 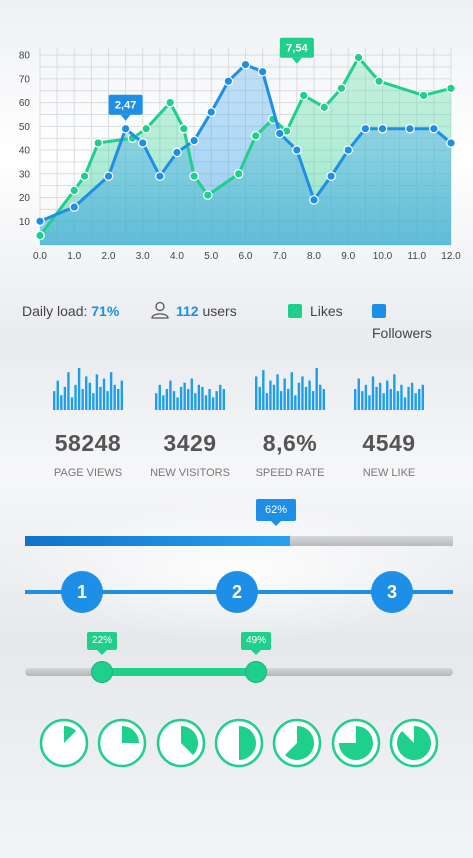 I want to click on y-tick-label: 20, so click(x=25, y=198).